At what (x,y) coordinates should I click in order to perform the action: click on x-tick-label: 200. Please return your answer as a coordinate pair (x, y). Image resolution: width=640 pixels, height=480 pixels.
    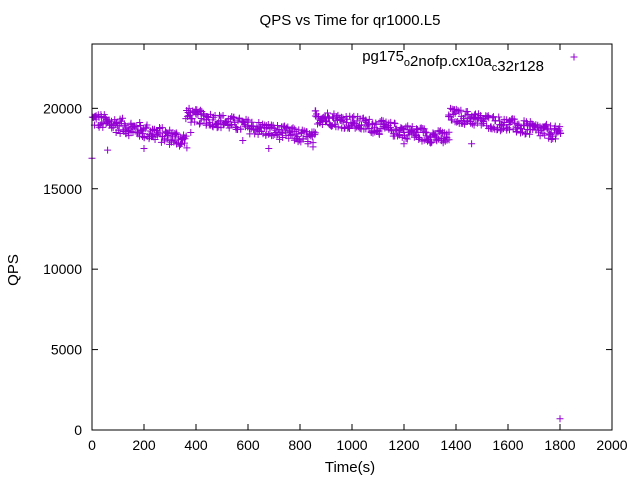
    Looking at the image, I should click on (144, 445).